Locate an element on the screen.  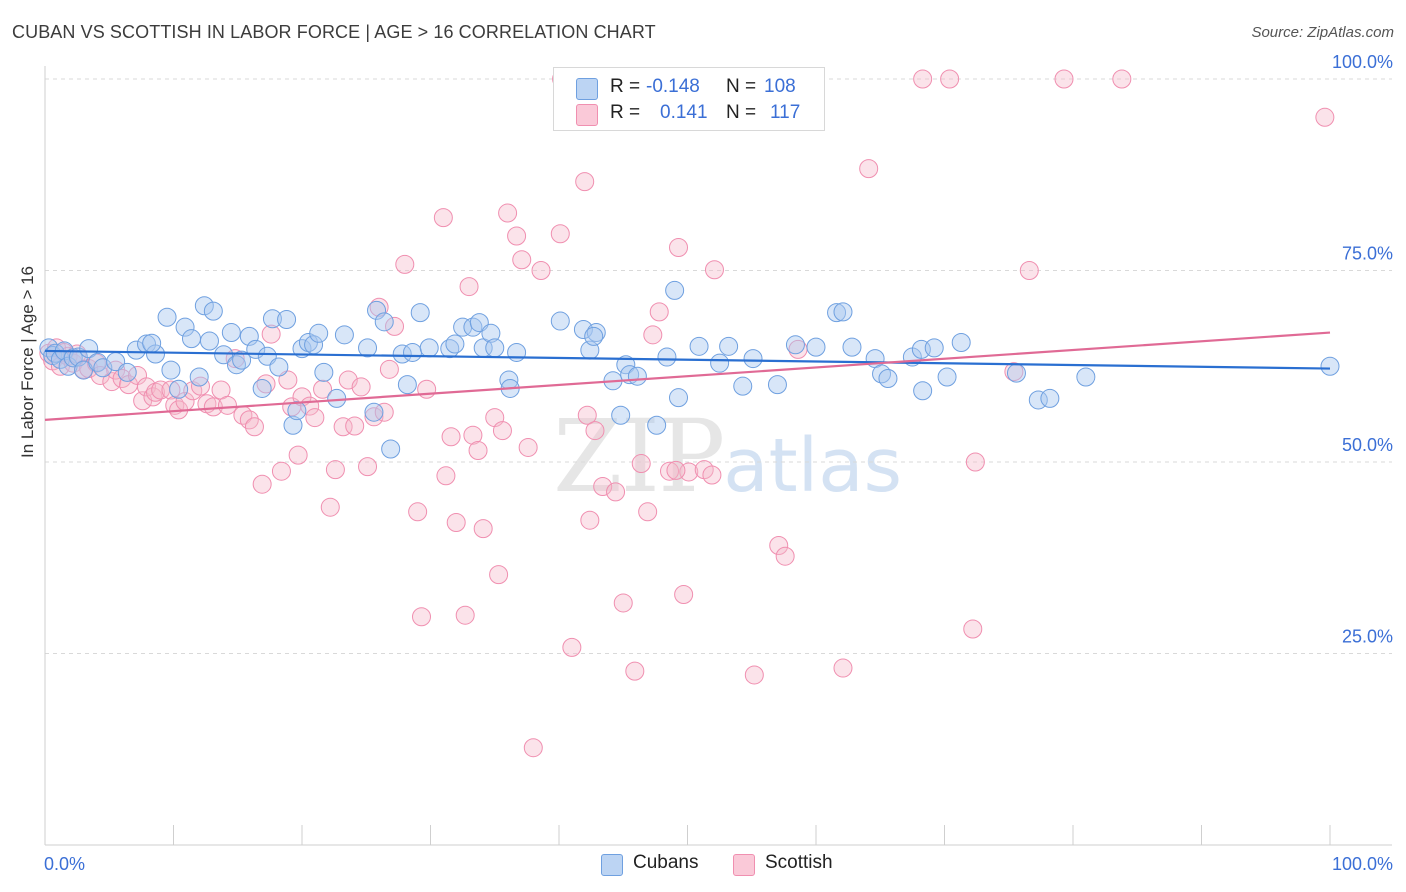
y-tick-label: 25.0% is located at coordinates (1367, 637).